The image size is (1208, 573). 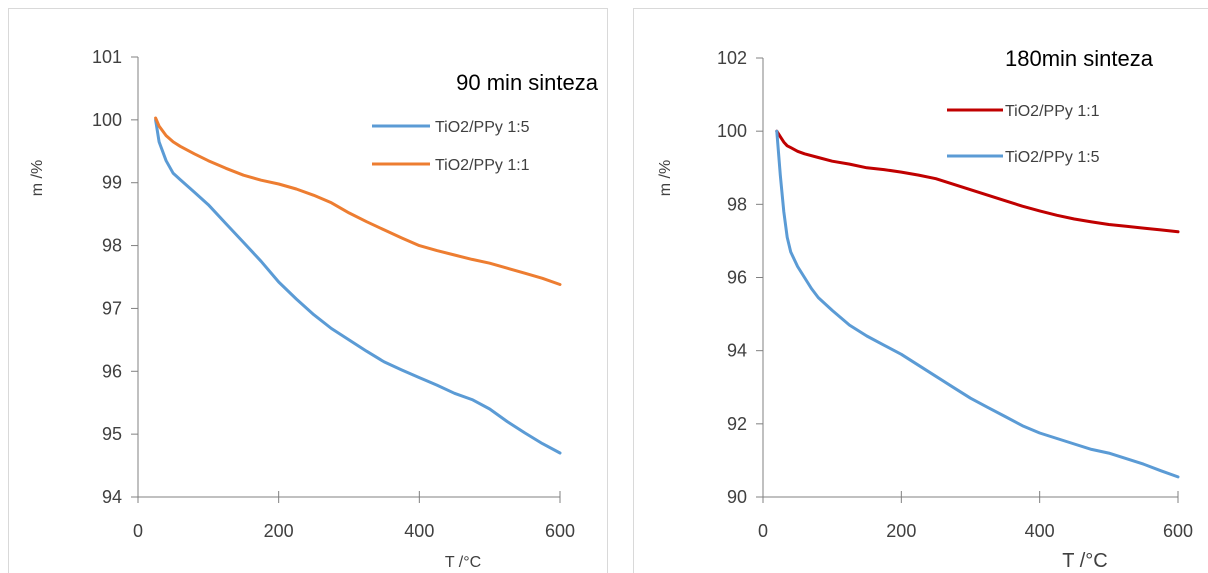 What do you see at coordinates (732, 58) in the screenshot?
I see `chart2-y-tick-label: 102` at bounding box center [732, 58].